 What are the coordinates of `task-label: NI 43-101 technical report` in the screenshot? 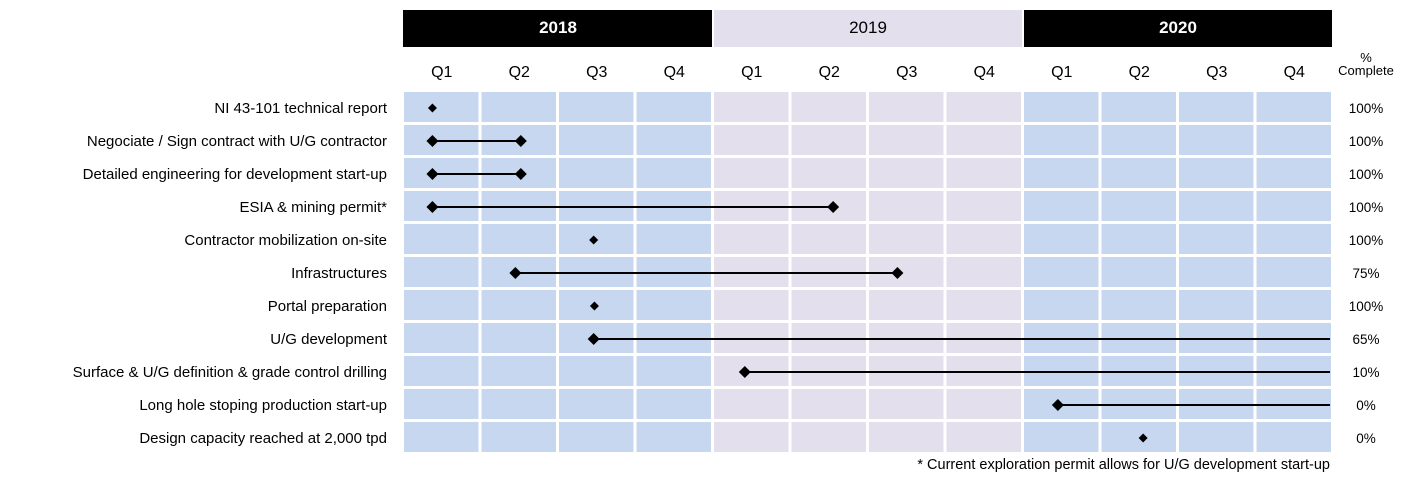 It's located at (300, 108).